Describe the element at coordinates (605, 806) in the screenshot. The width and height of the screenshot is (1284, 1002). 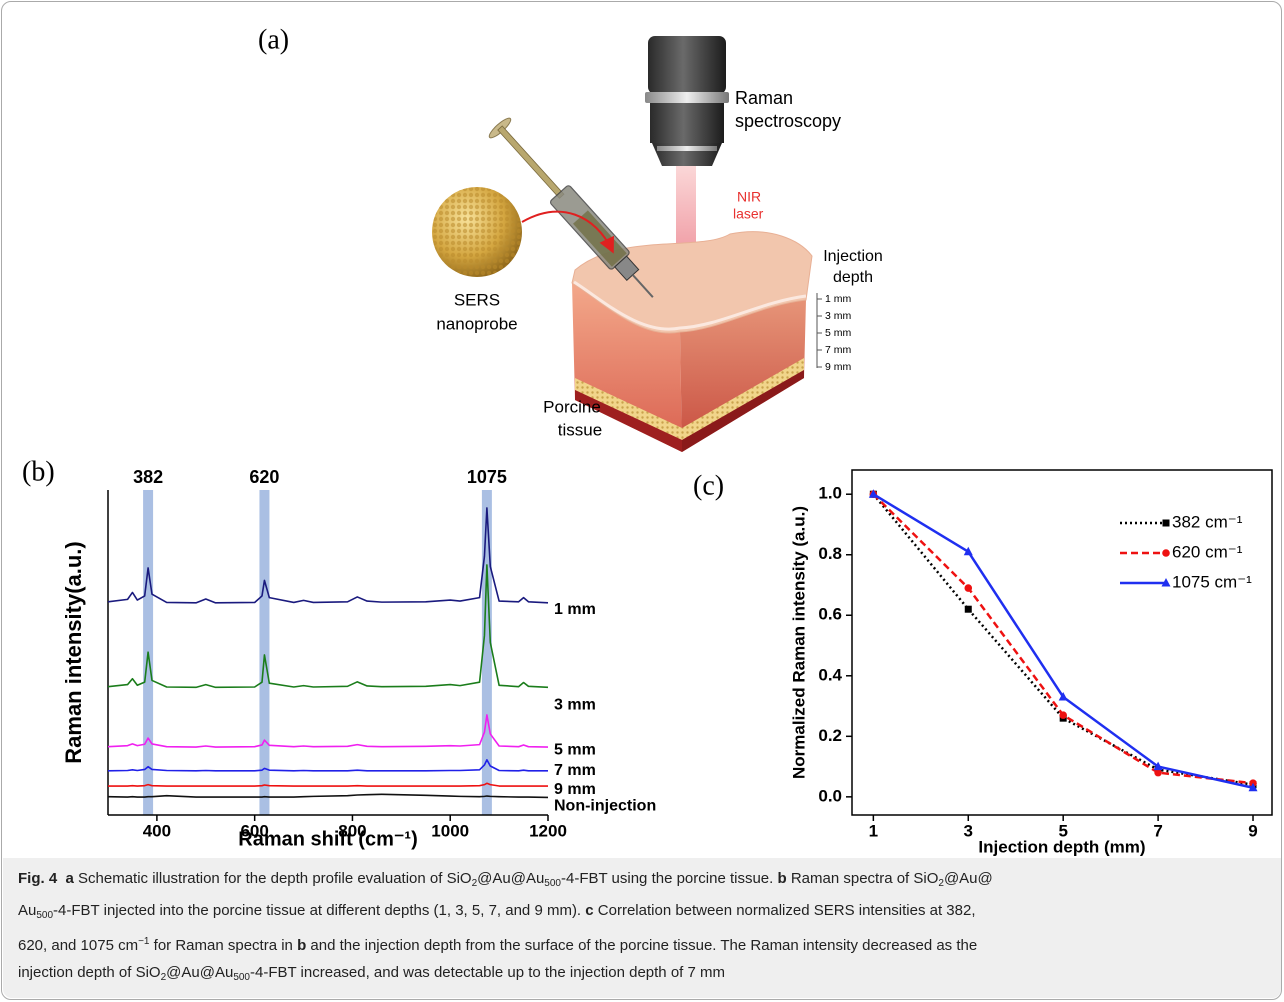
I see `series-label: Non-injection` at that location.